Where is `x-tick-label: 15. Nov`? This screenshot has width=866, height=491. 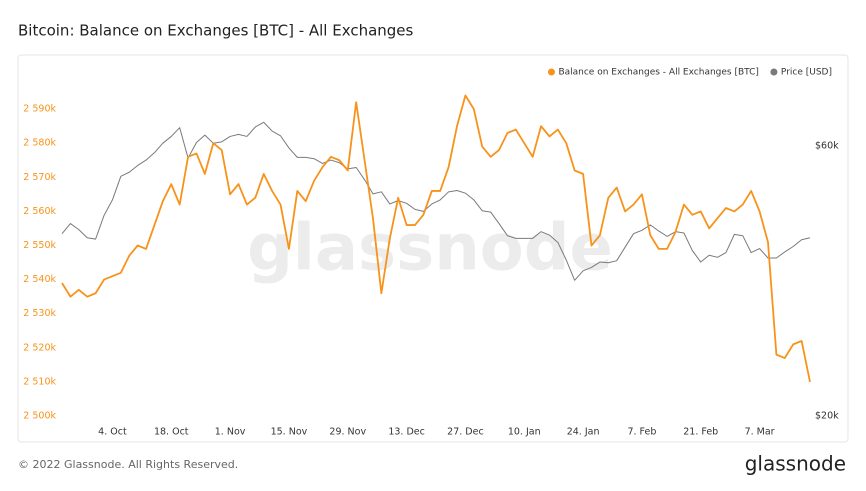
x-tick-label: 15. Nov is located at coordinates (289, 432).